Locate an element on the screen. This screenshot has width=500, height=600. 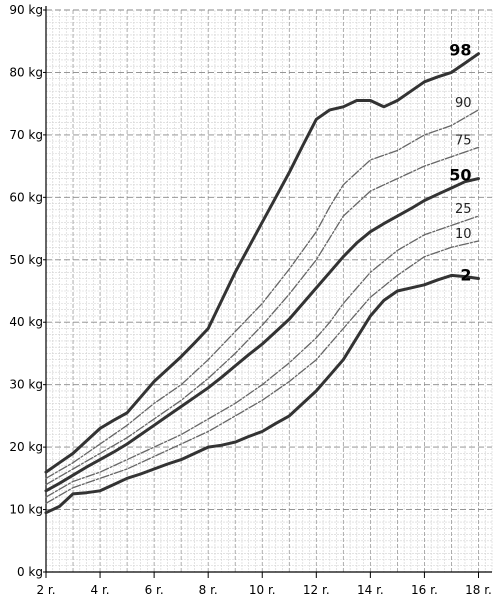
percentile-labels: 98 90 75 50 25 10 2 is located at coordinates (460, 163).